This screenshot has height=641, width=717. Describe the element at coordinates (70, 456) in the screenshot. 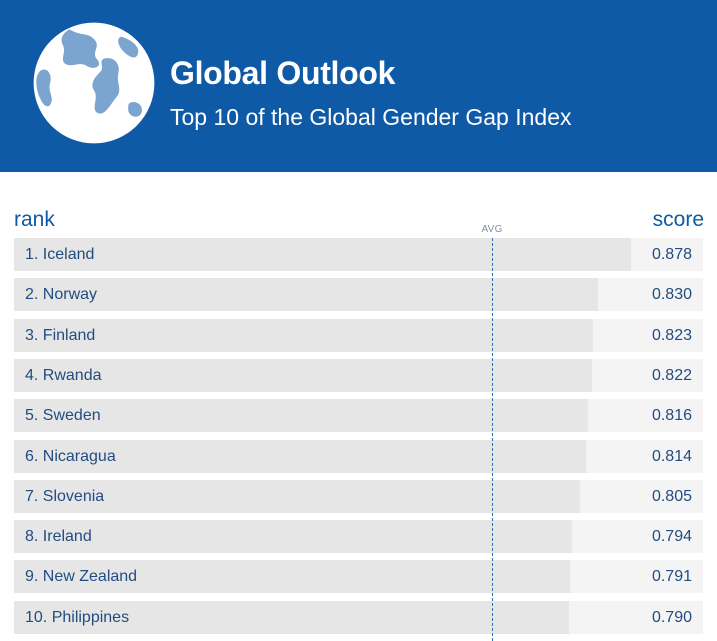

I see `bar-category-label: 6. Nicaragua` at that location.